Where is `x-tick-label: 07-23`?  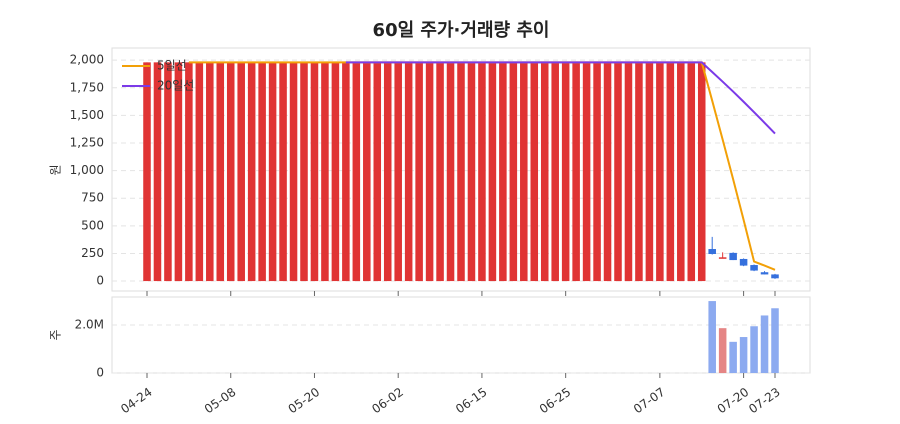
x-tick-label: 07-23 is located at coordinates (764, 400).